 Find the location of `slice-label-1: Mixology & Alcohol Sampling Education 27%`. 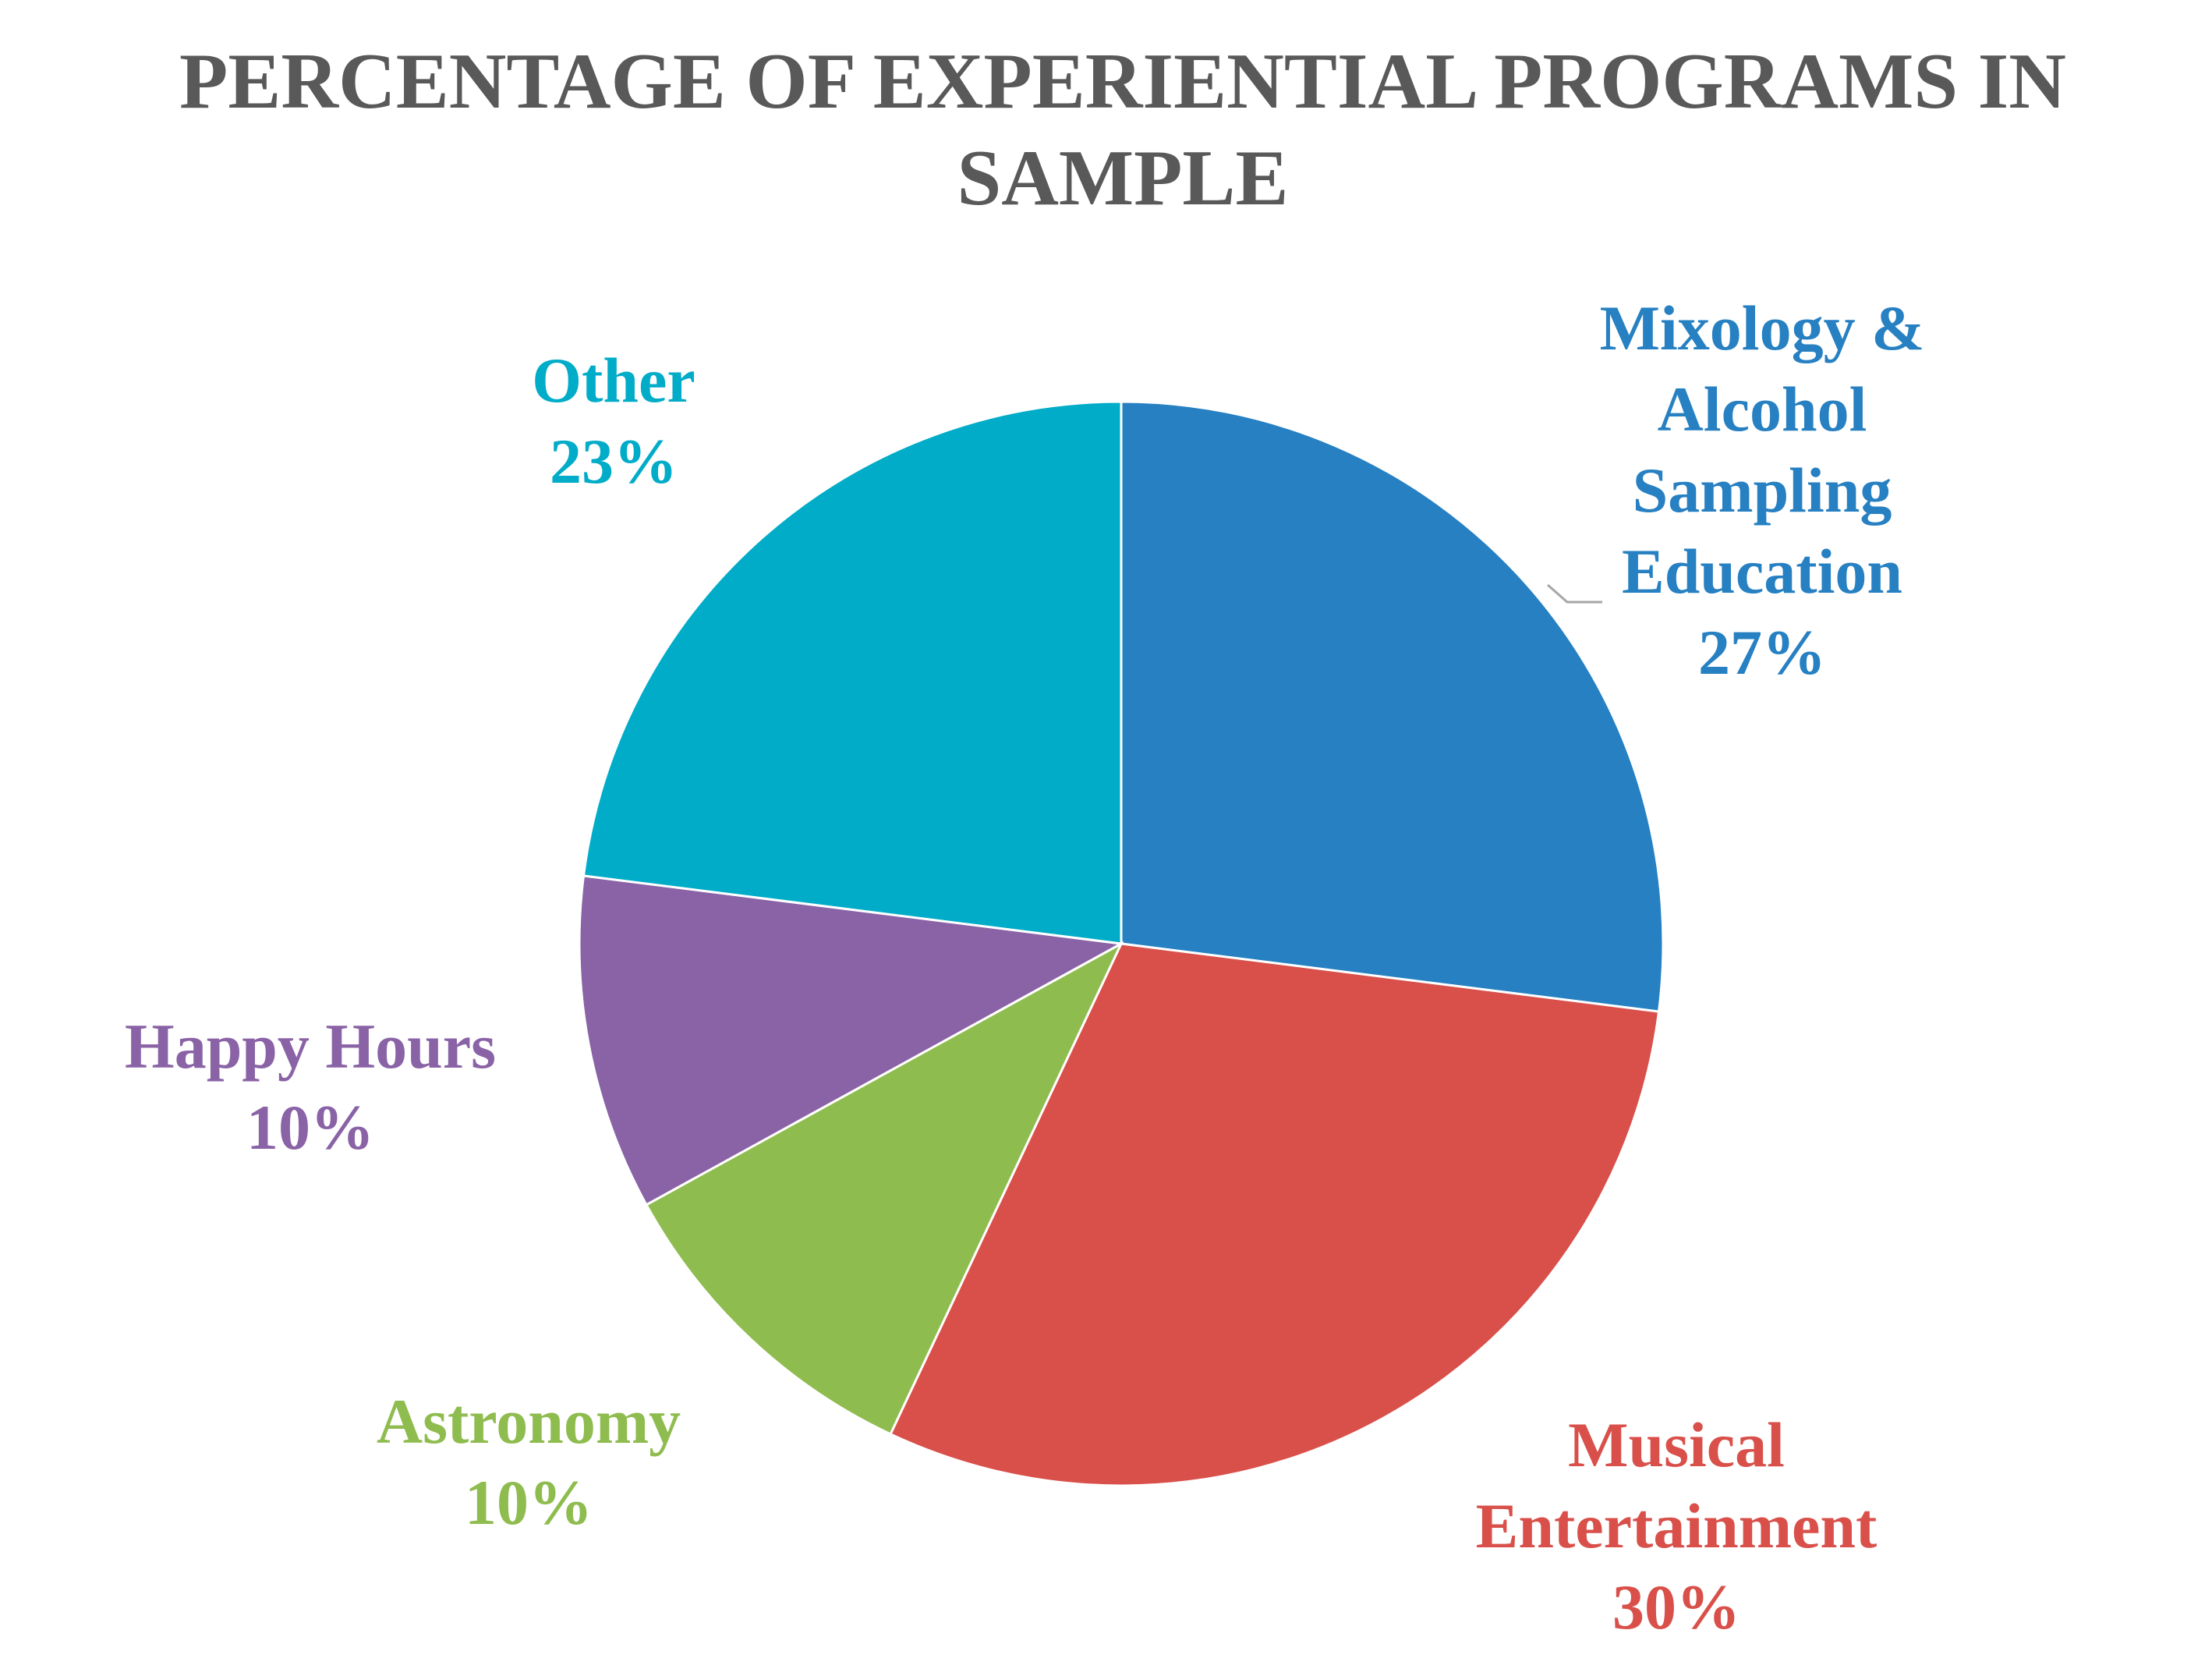

slice-label-1: Mixology & Alcohol Sampling Education 27% is located at coordinates (1763, 490).